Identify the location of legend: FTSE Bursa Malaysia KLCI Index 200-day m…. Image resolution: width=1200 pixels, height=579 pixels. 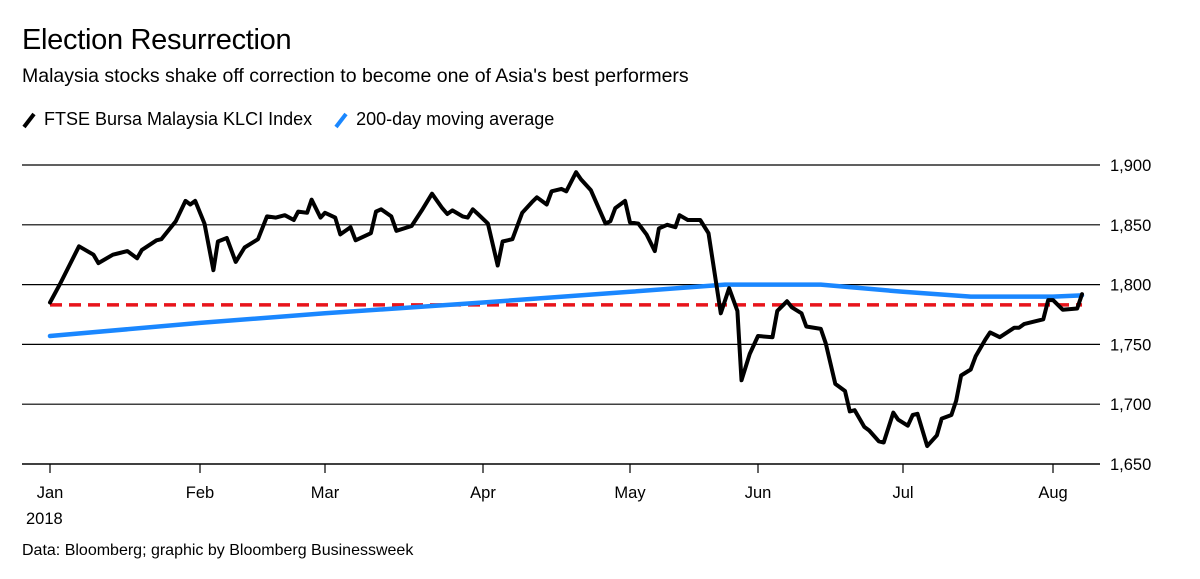
(288, 119).